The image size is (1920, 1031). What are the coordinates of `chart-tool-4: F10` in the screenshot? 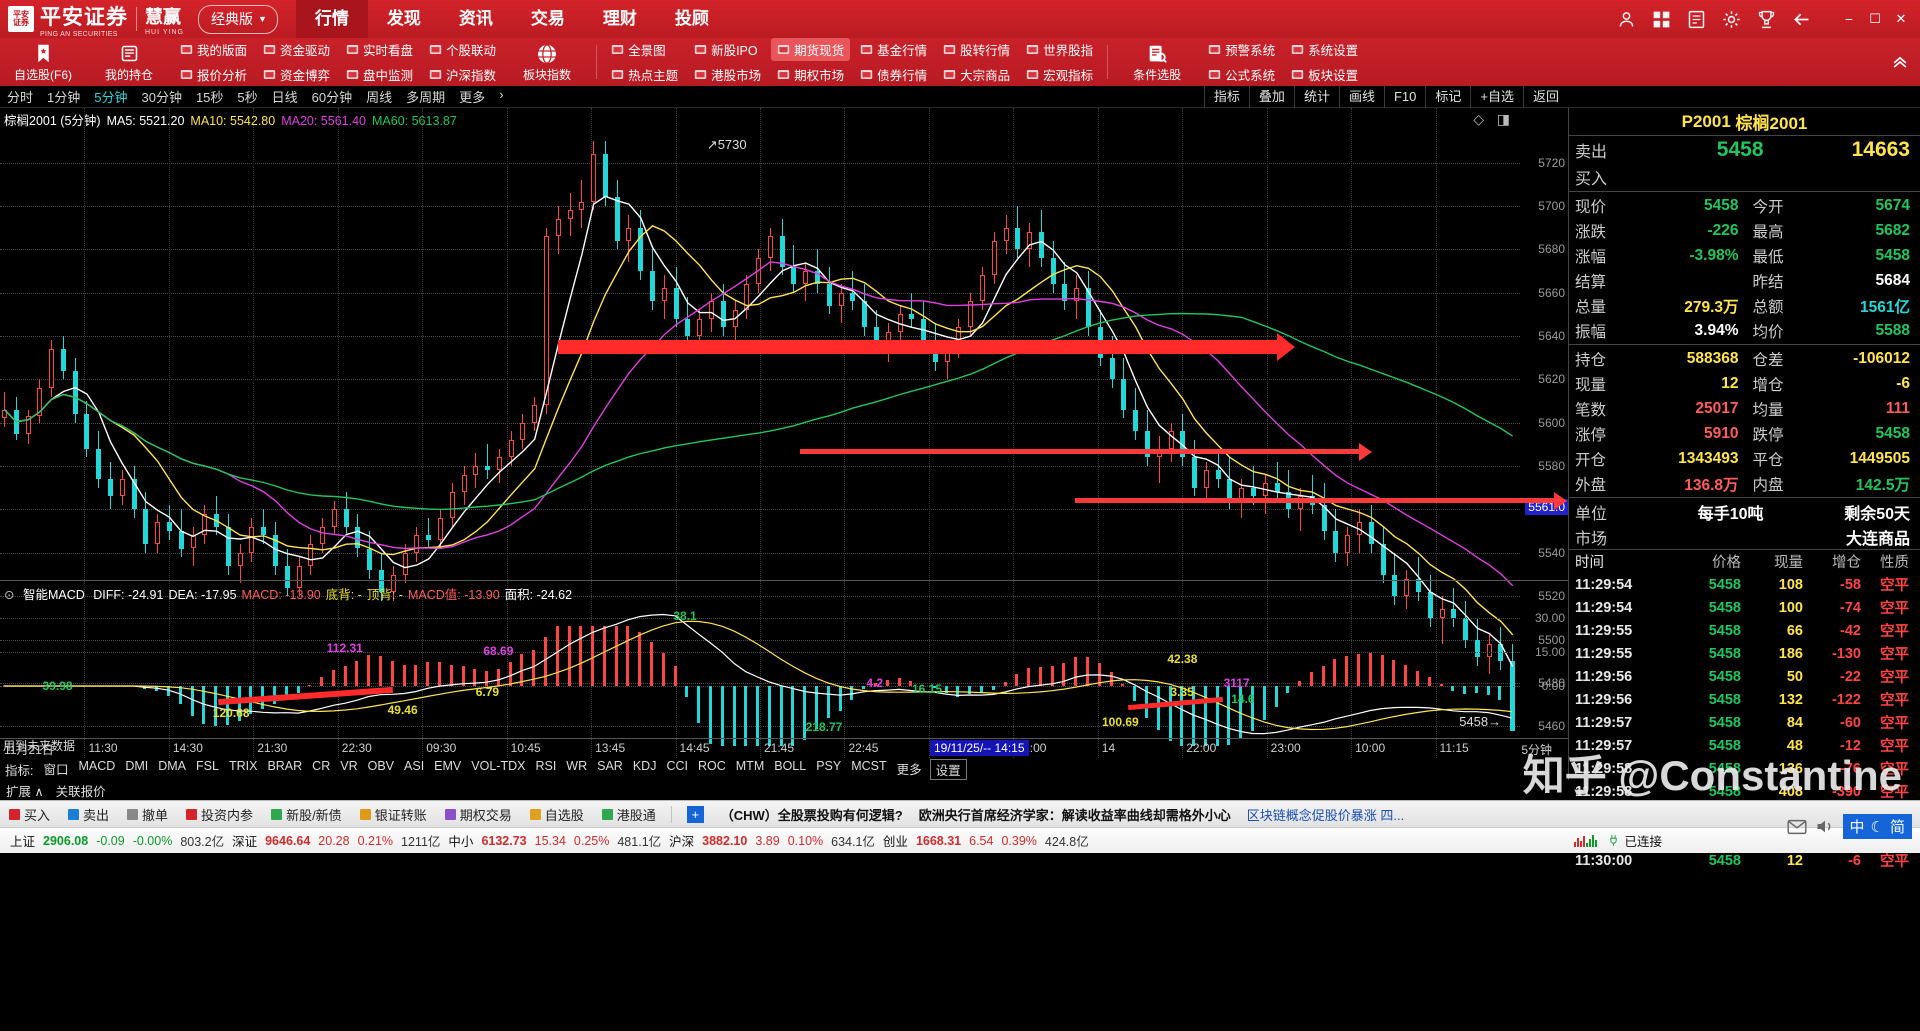 It's located at (1404, 97).